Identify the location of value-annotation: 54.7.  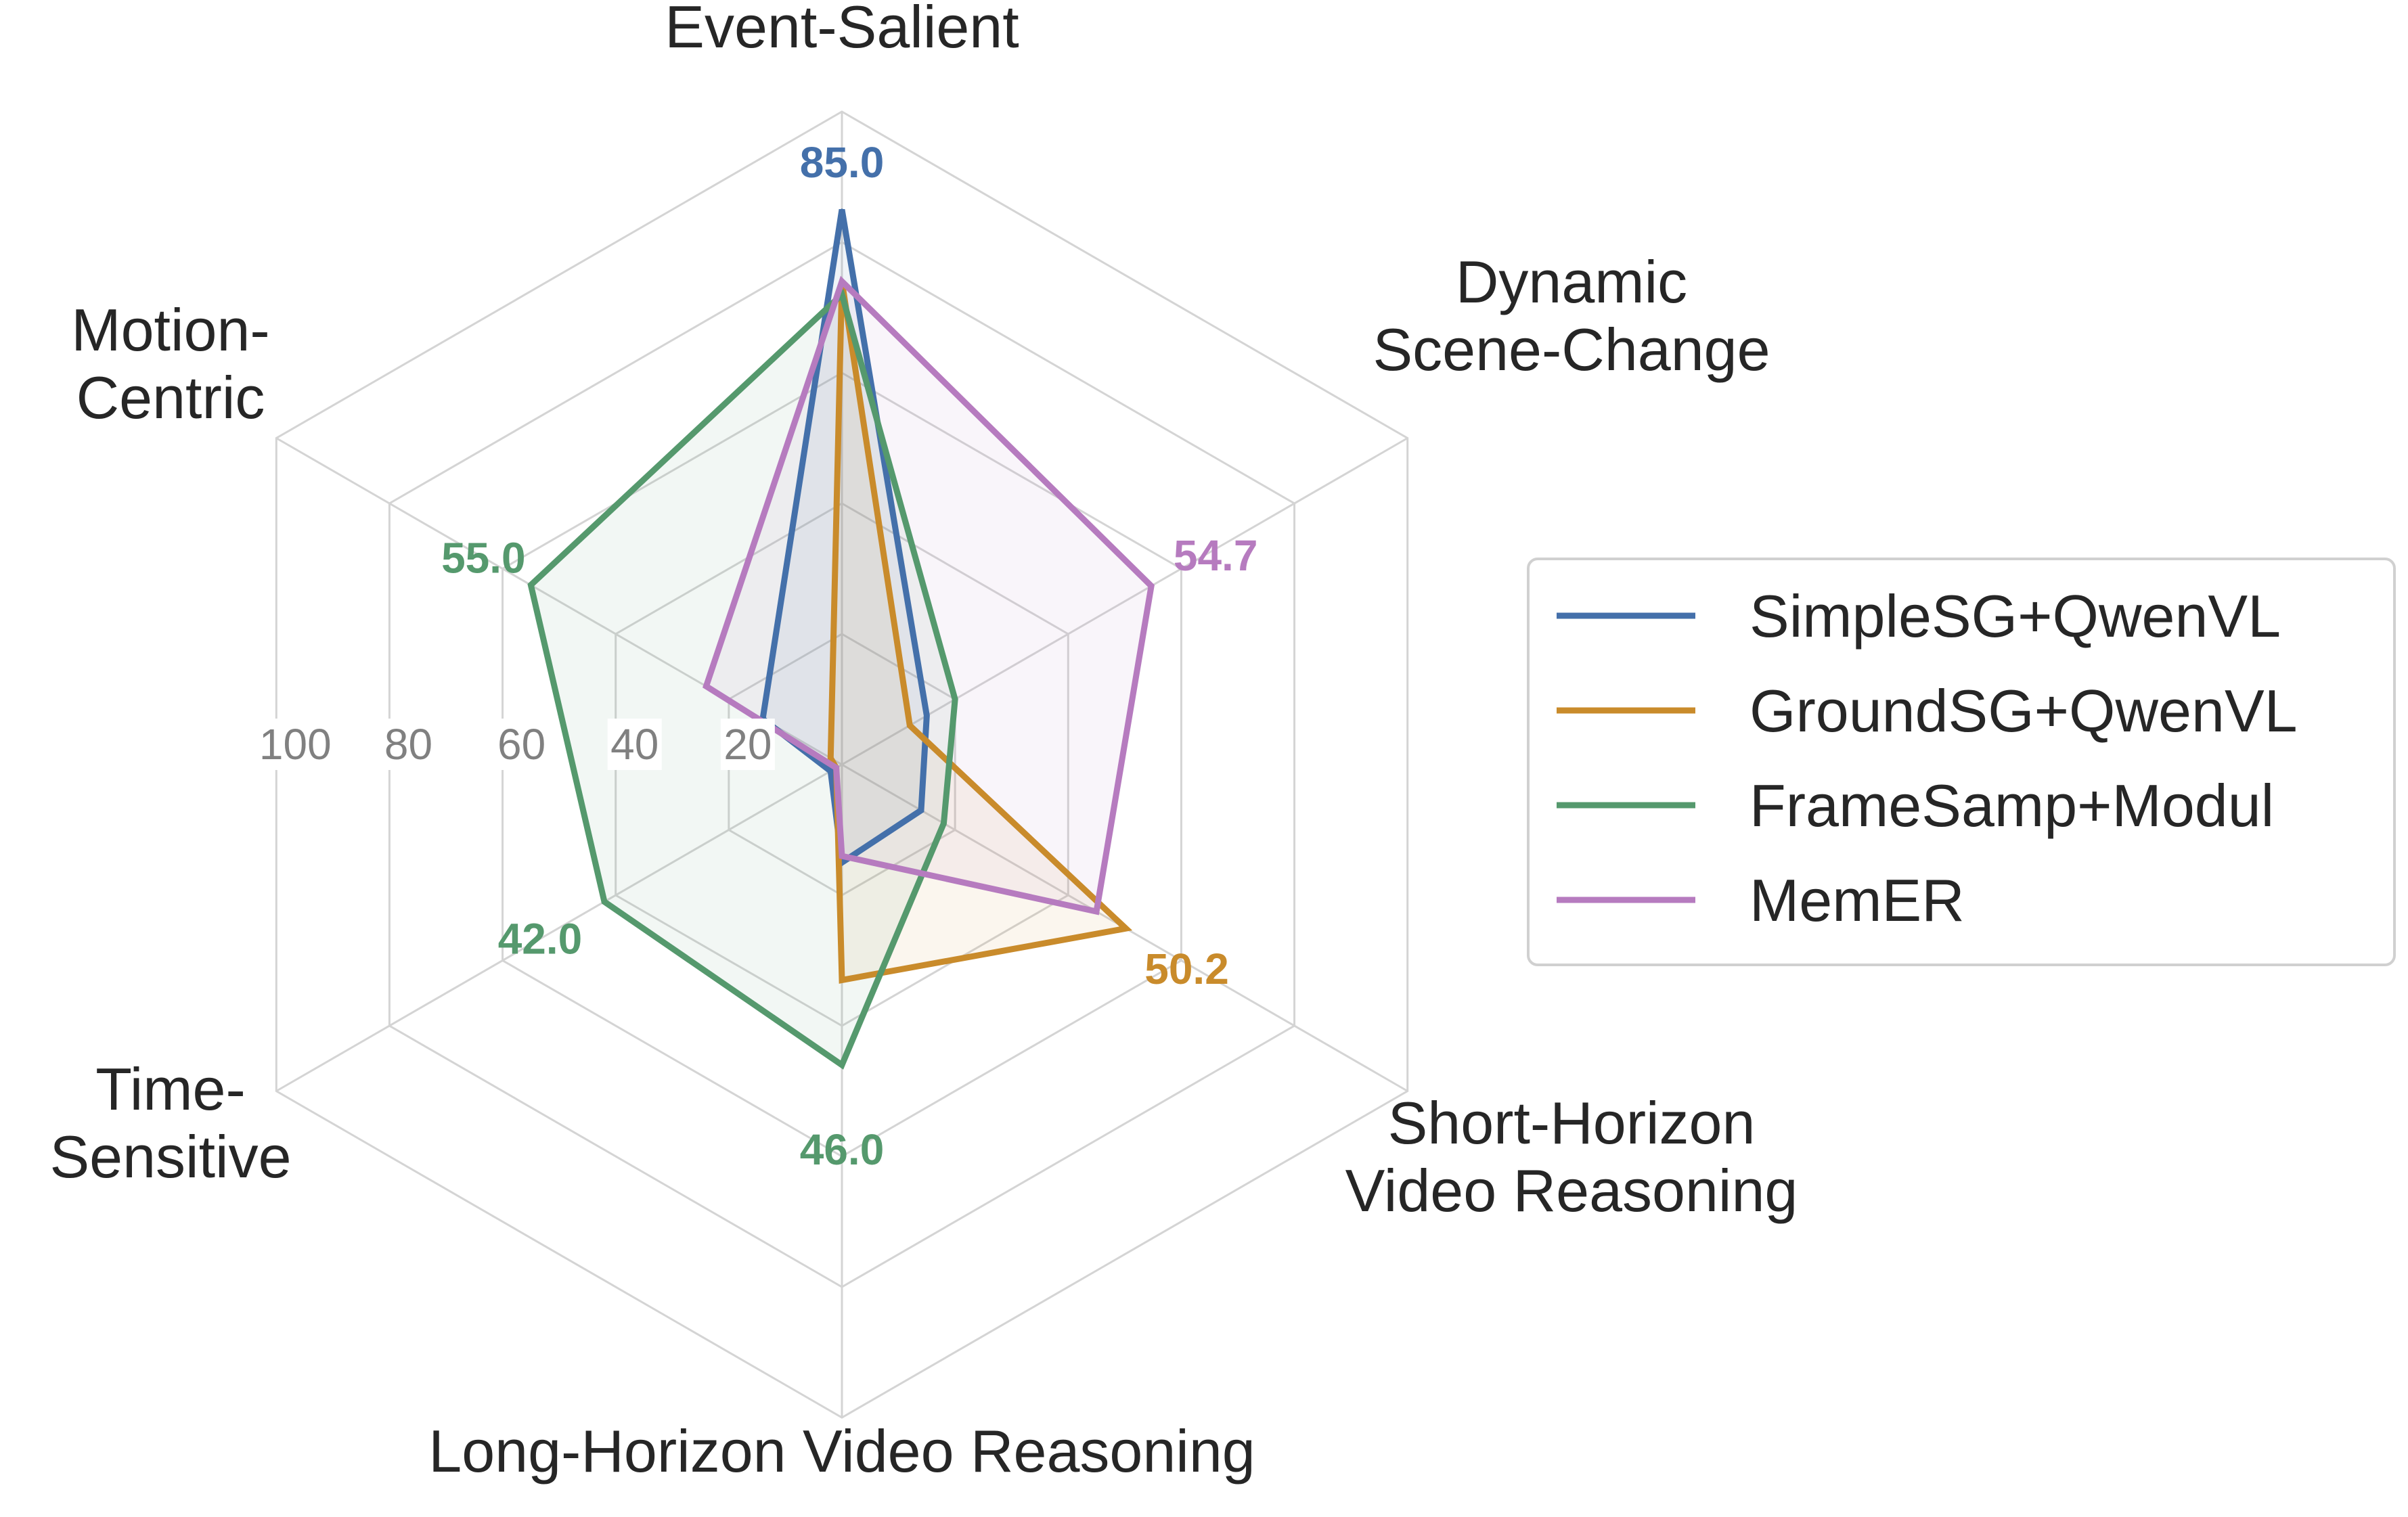
(1216, 555).